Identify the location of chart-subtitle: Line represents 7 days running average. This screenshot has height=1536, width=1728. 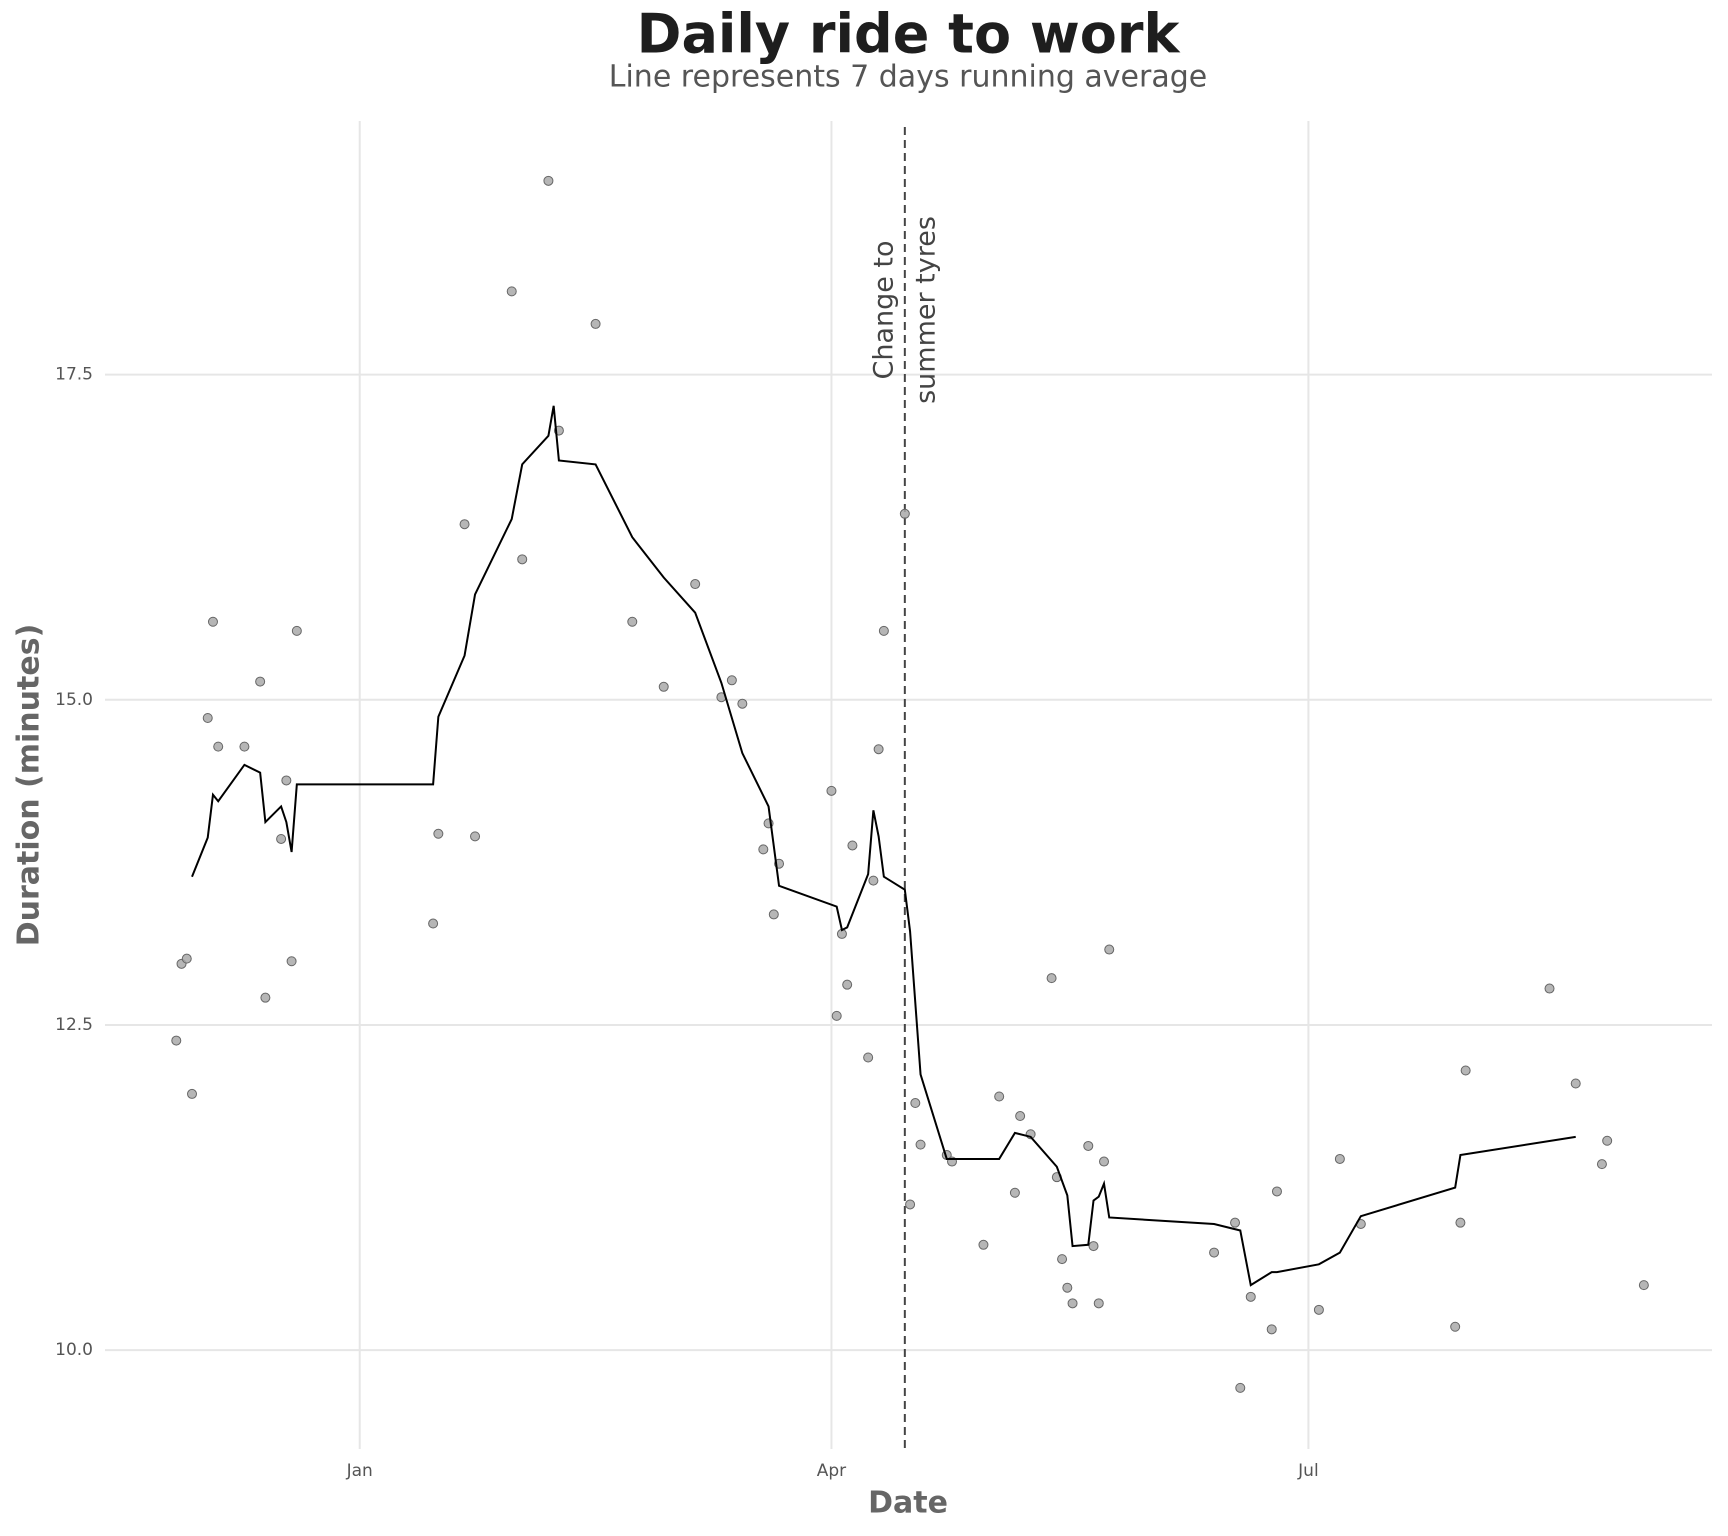
(908, 77).